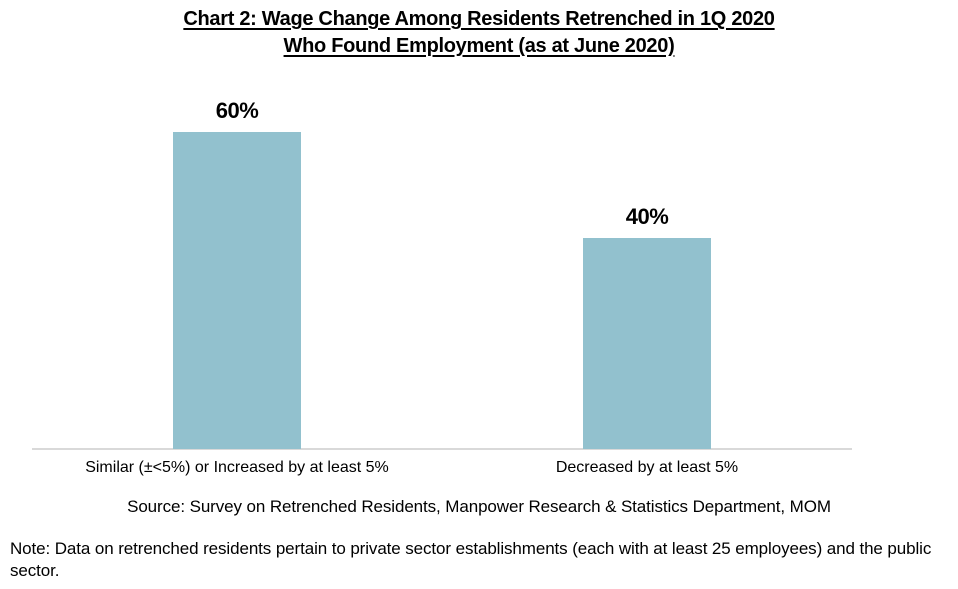 The height and width of the screenshot is (589, 958). I want to click on category-label-decreased: Decreased by at least 5%, so click(647, 467).